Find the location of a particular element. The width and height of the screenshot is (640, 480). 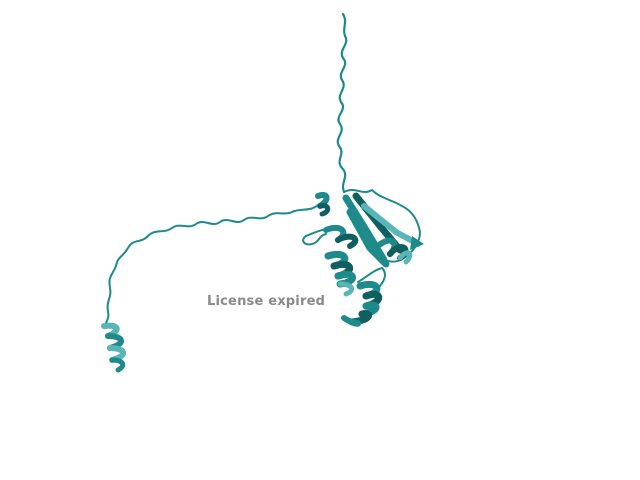

helix-left-terminal is located at coordinates (113, 347).